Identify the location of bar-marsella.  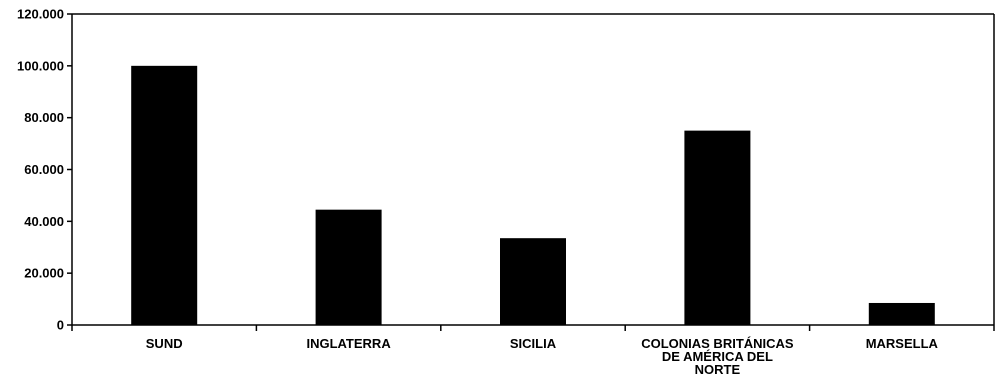
(901, 313).